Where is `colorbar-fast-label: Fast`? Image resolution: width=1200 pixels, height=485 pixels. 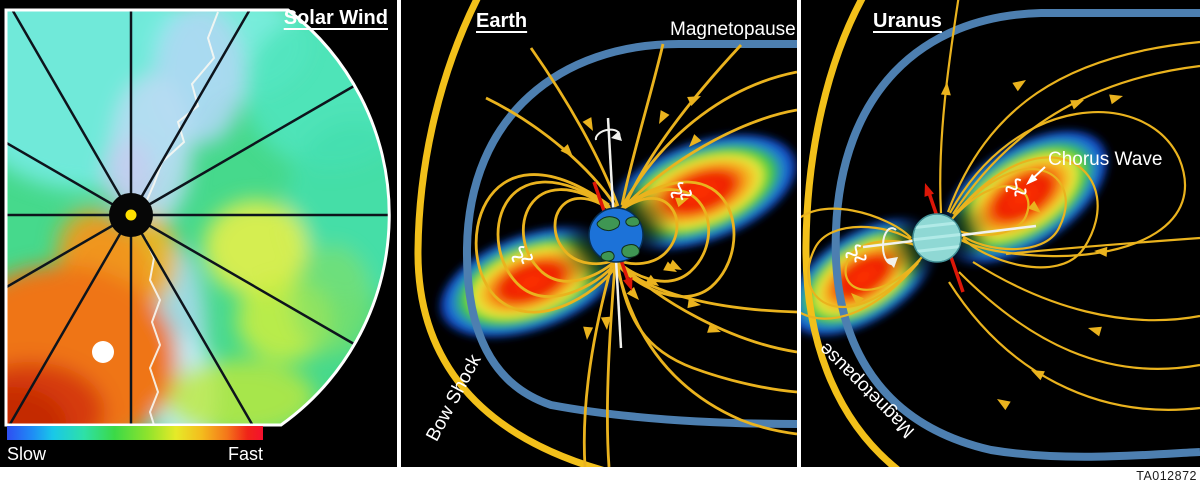 colorbar-fast-label: Fast is located at coordinates (246, 454).